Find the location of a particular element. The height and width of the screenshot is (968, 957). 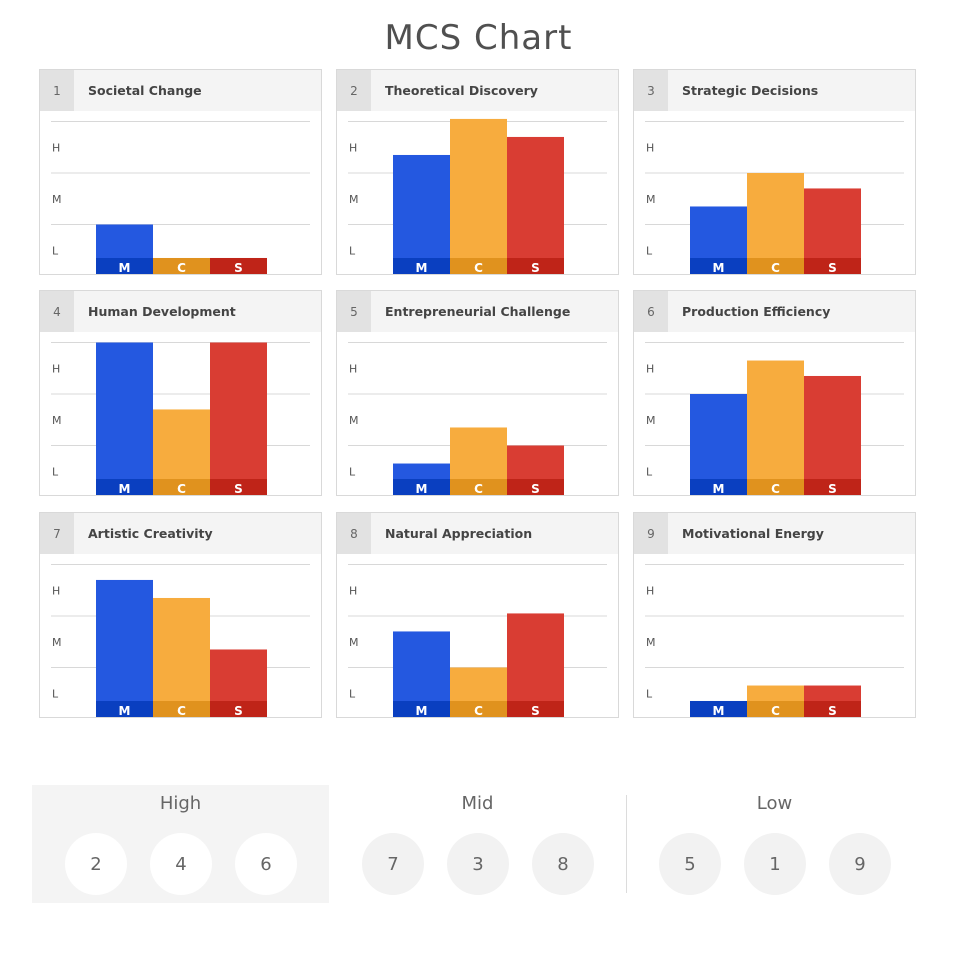

chart-number-circle: 4 is located at coordinates (181, 864).